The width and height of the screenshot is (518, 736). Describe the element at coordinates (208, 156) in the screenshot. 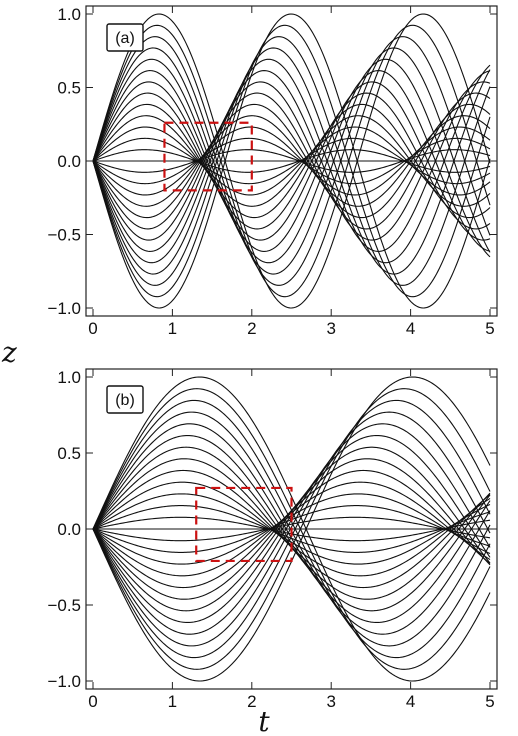

I see `highlight-box-a` at that location.